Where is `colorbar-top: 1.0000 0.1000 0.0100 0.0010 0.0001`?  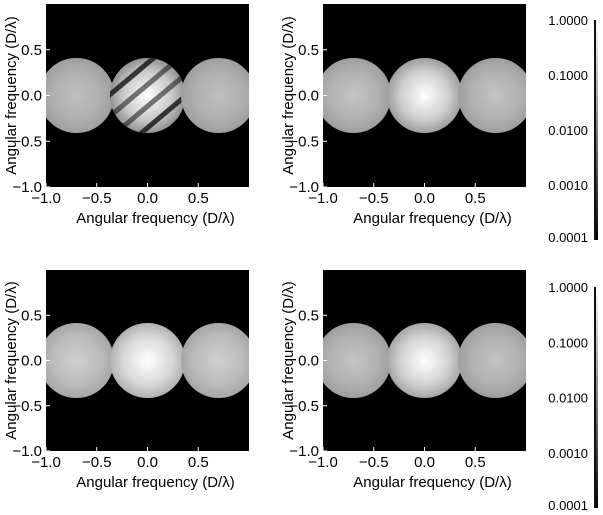
colorbar-top: 1.0000 0.1000 0.0100 0.0010 0.0001 is located at coordinates (573, 129).